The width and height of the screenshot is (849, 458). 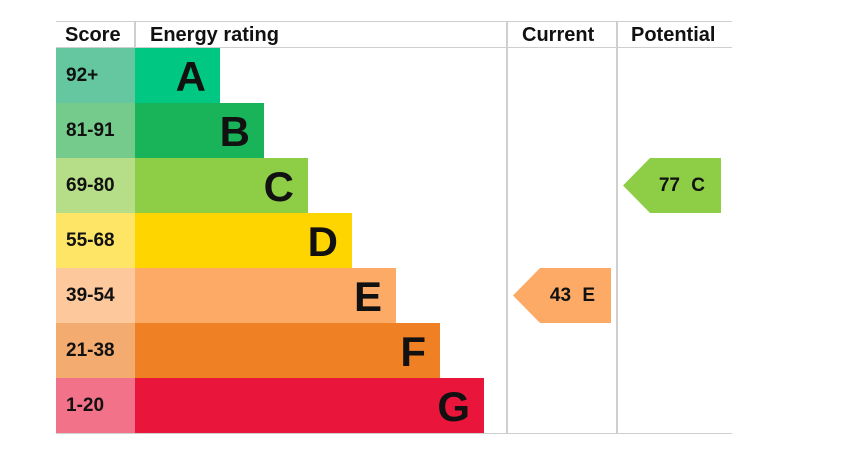 What do you see at coordinates (214, 35) in the screenshot?
I see `header-energy-rating: Energy rating` at bounding box center [214, 35].